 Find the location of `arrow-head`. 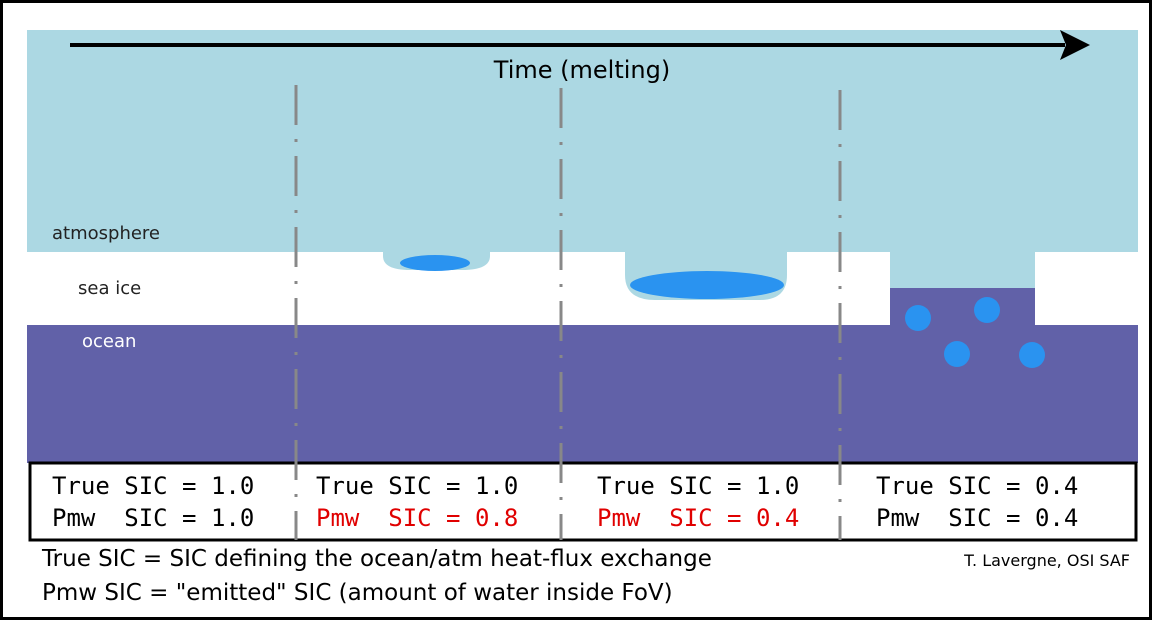

arrow-head is located at coordinates (1075, 45).